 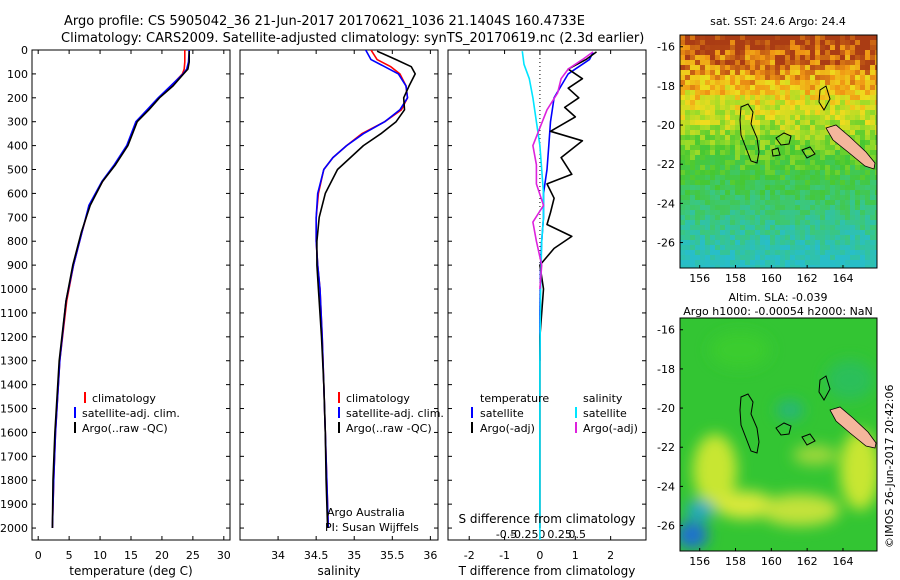 I want to click on map-y-tick-label: -22, so click(x=666, y=447).